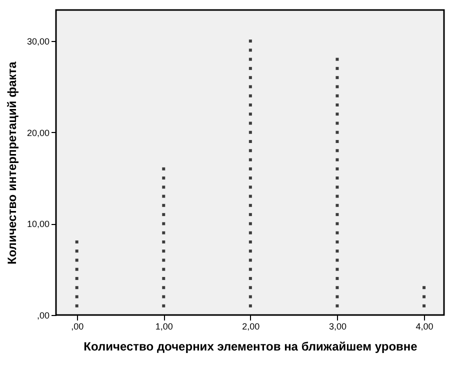  I want to click on y-tick-label: 10,00, so click(38, 224).